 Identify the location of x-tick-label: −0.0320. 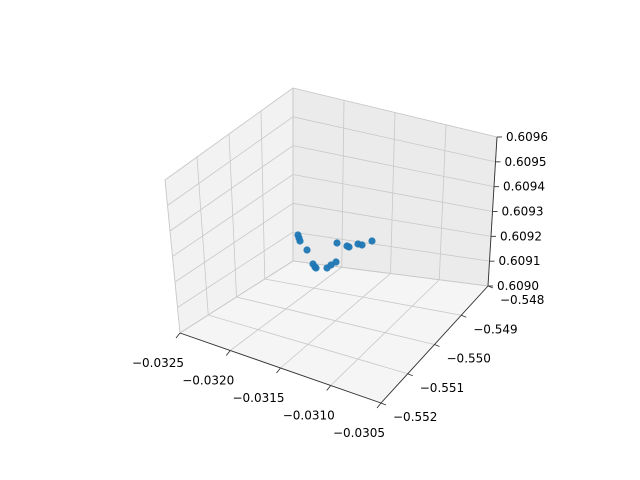
(208, 381).